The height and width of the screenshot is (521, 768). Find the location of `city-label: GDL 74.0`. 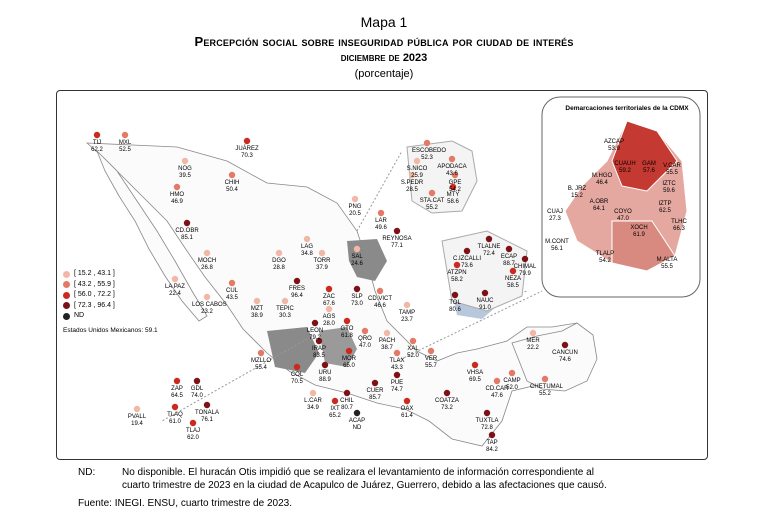

city-label: GDL 74.0 is located at coordinates (197, 392).